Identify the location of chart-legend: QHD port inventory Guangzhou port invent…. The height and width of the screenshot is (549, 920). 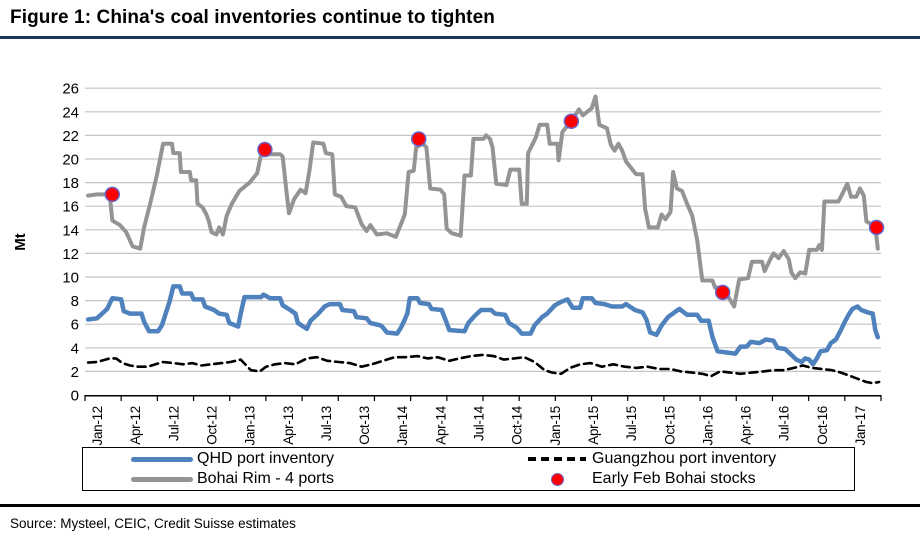
(468, 469).